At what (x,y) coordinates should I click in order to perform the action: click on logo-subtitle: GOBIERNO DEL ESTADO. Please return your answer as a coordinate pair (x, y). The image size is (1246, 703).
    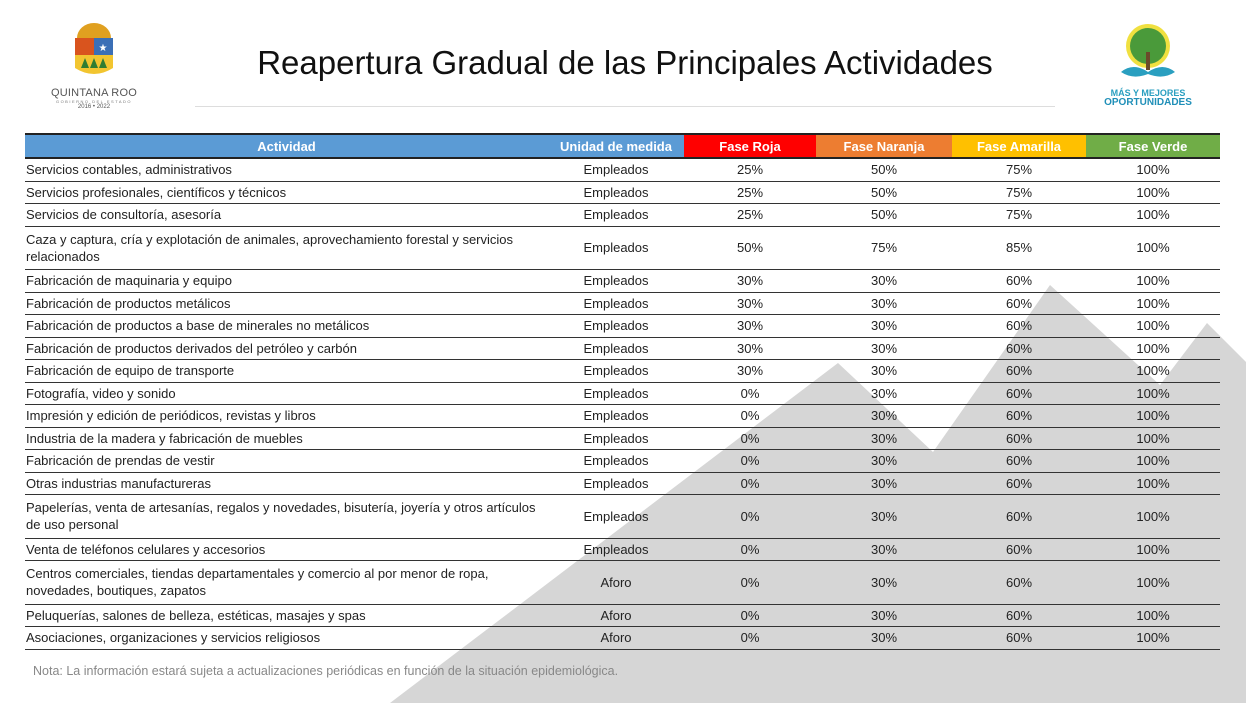
    Looking at the image, I should click on (94, 101).